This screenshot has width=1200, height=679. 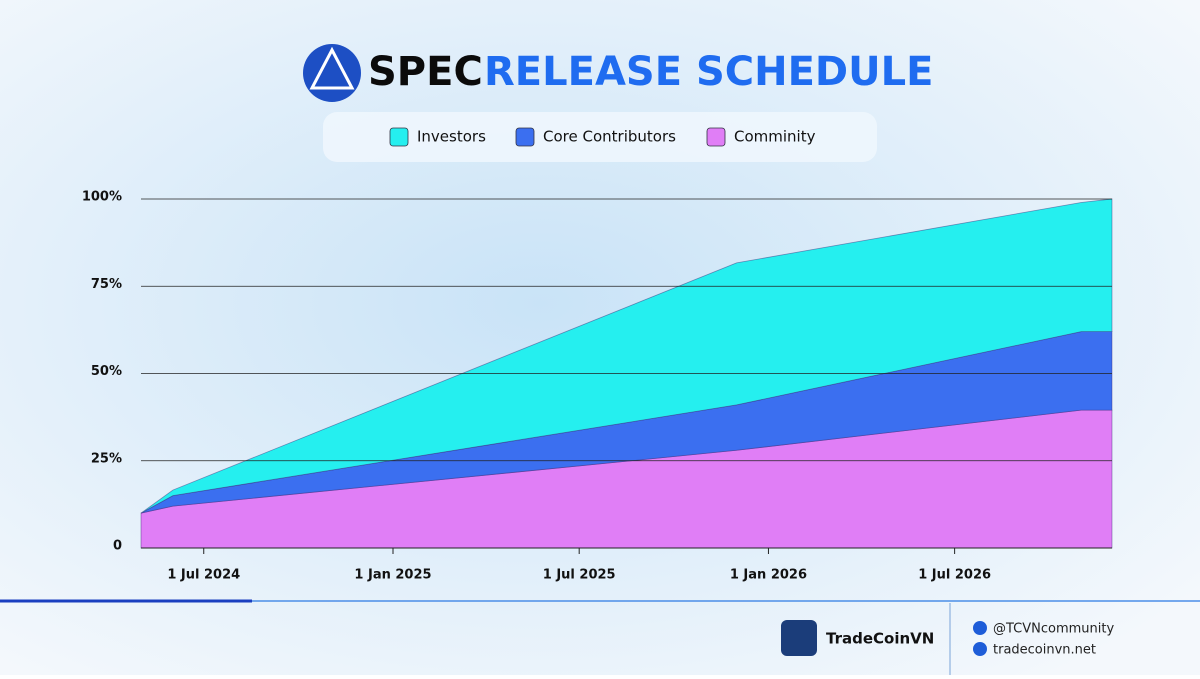 What do you see at coordinates (880, 639) in the screenshot?
I see `footer-brand: TradeCoinVN` at bounding box center [880, 639].